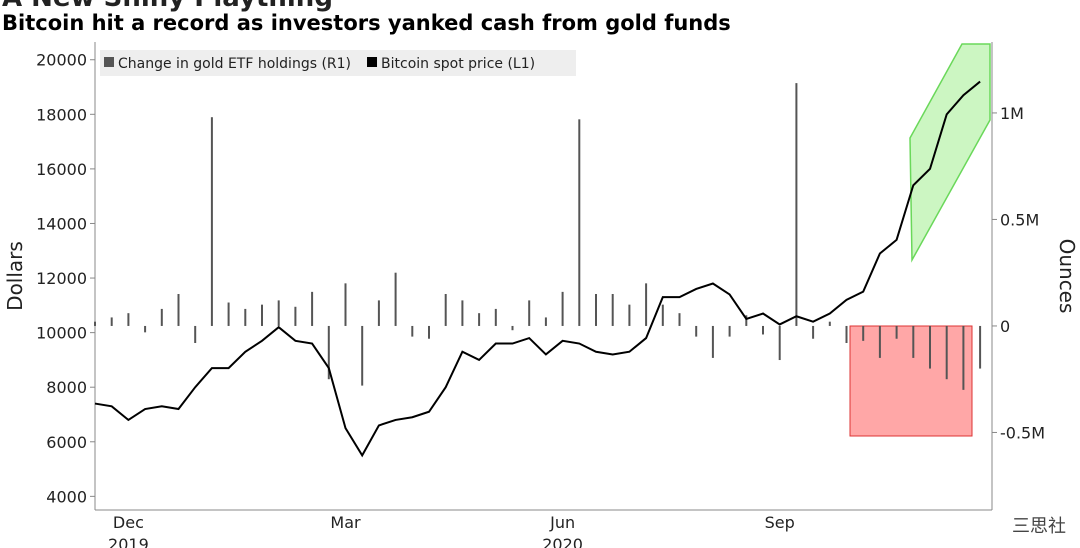  I want to click on y-tick-label: 20000, so click(61, 60).